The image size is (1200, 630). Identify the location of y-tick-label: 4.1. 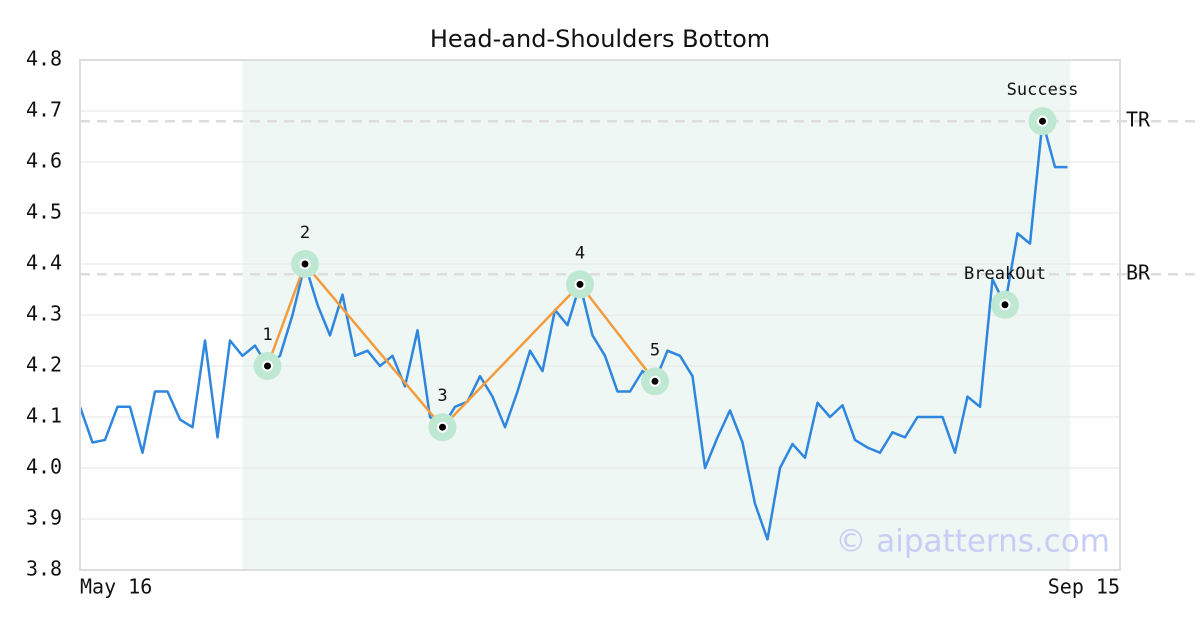
(44, 416).